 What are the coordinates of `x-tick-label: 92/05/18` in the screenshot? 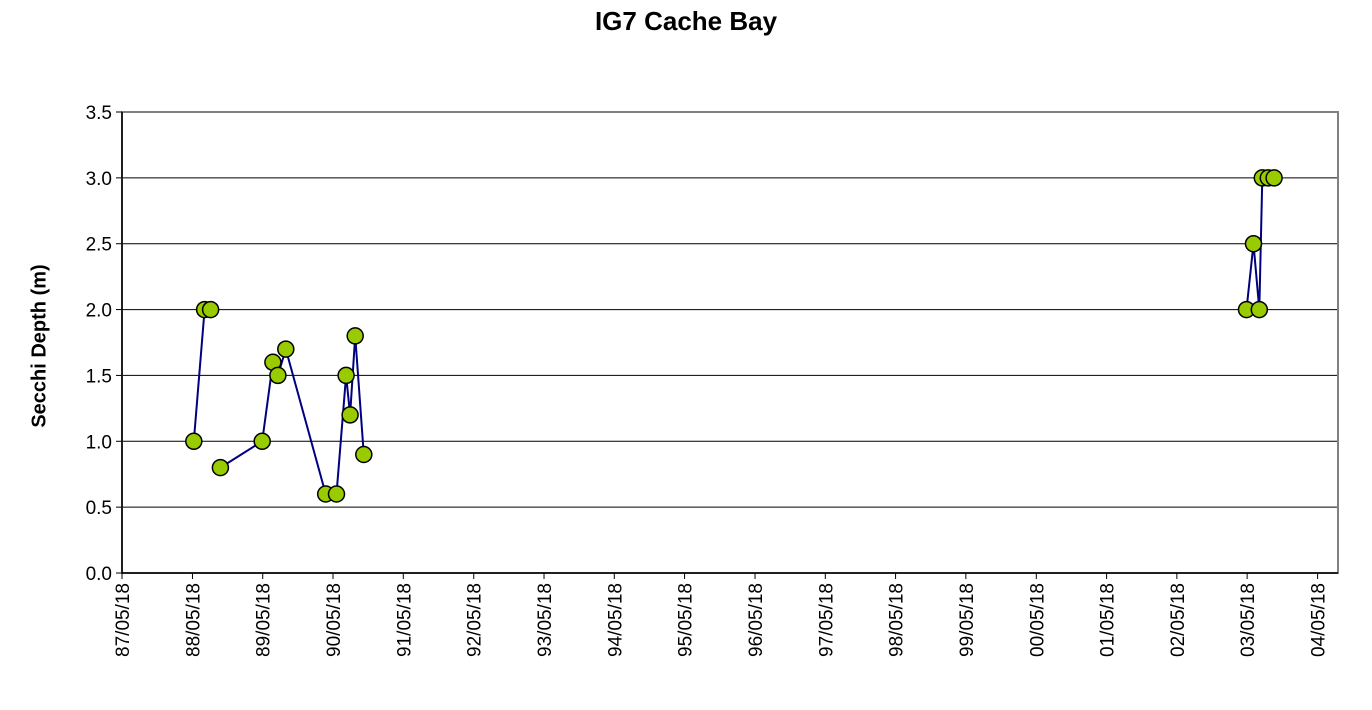 It's located at (475, 620).